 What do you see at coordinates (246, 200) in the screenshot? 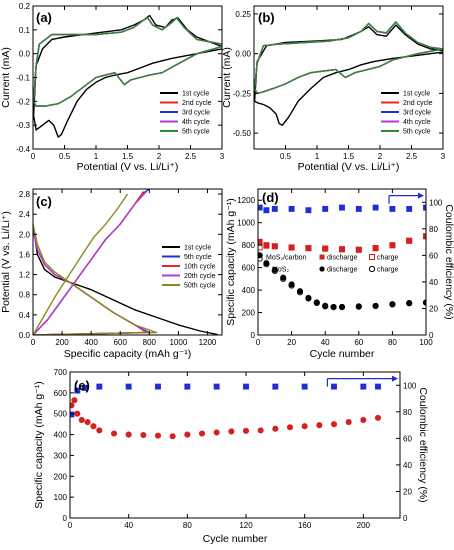
I see `y-tick-label: 1200` at bounding box center [246, 200].